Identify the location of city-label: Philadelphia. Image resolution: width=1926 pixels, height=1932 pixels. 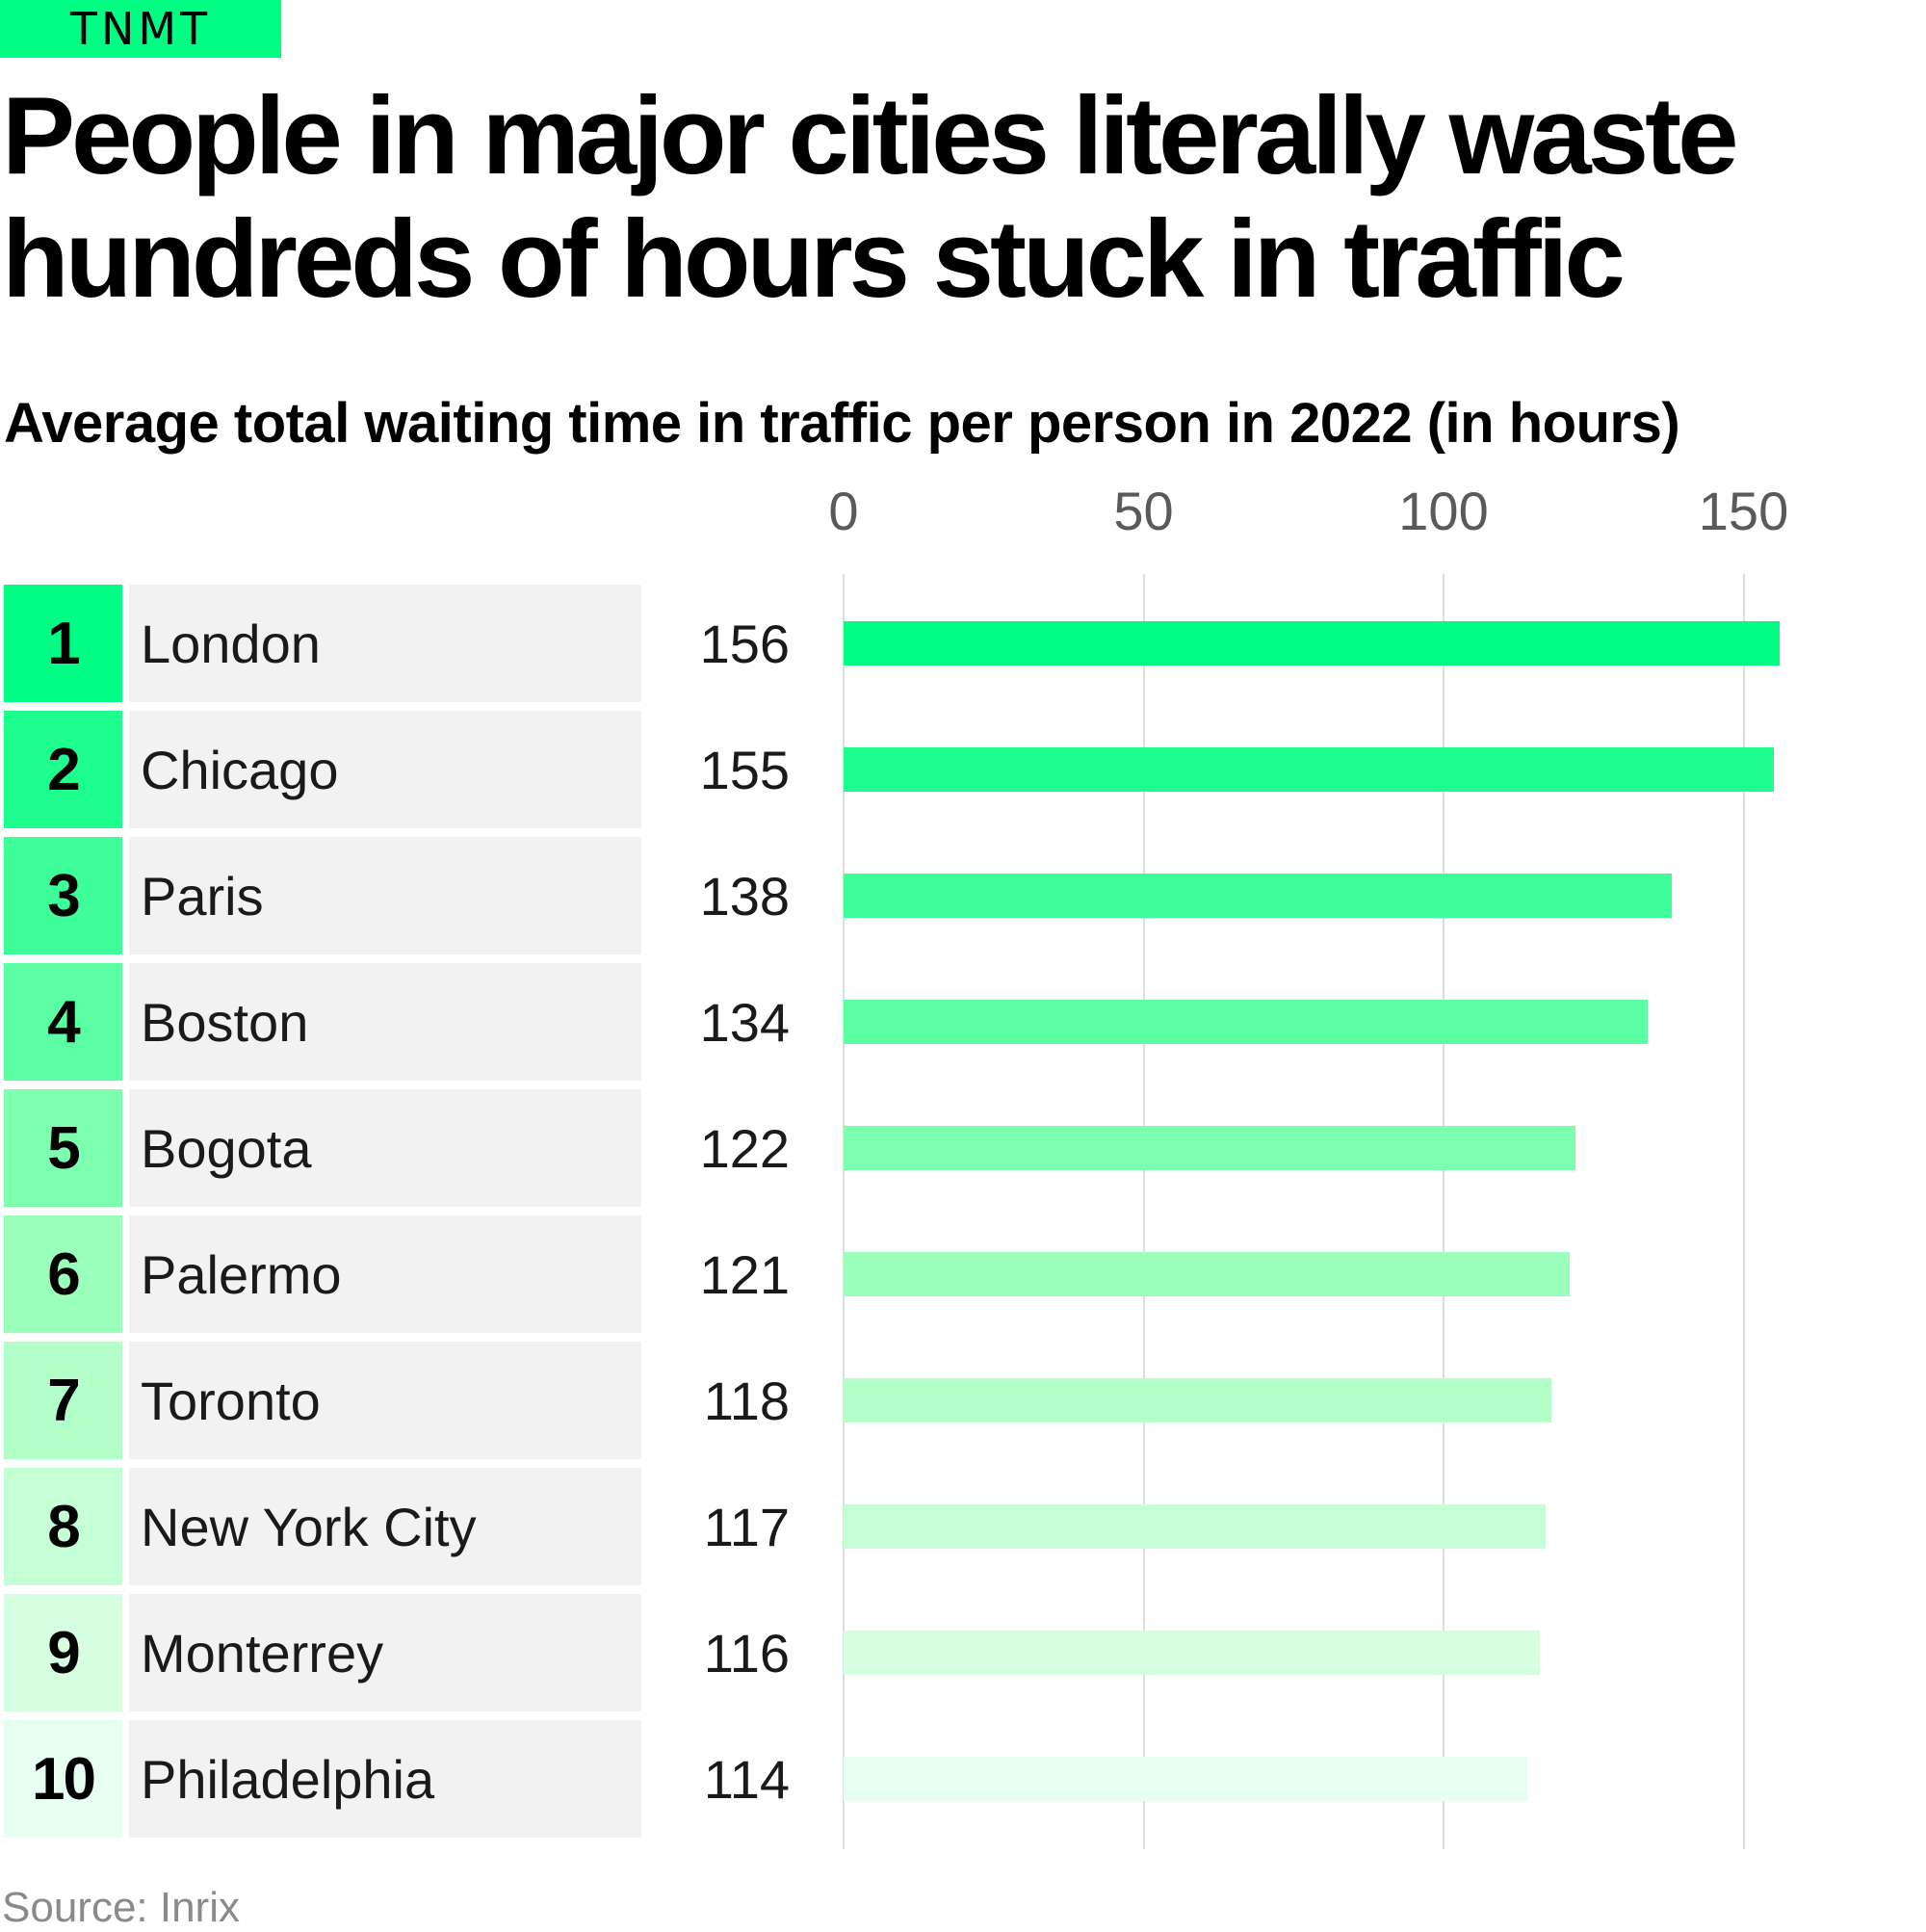
(385, 1779).